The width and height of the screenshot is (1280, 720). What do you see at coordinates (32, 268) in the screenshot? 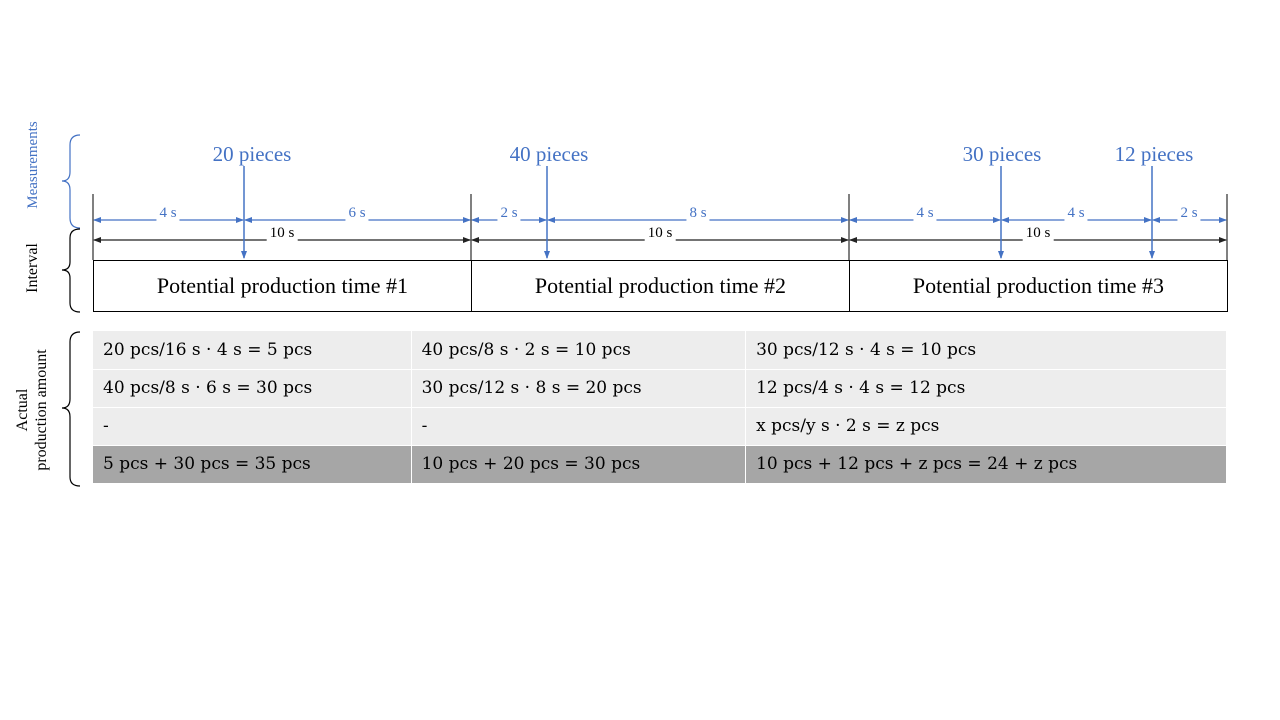
I see `interval-side-label: Interval` at bounding box center [32, 268].